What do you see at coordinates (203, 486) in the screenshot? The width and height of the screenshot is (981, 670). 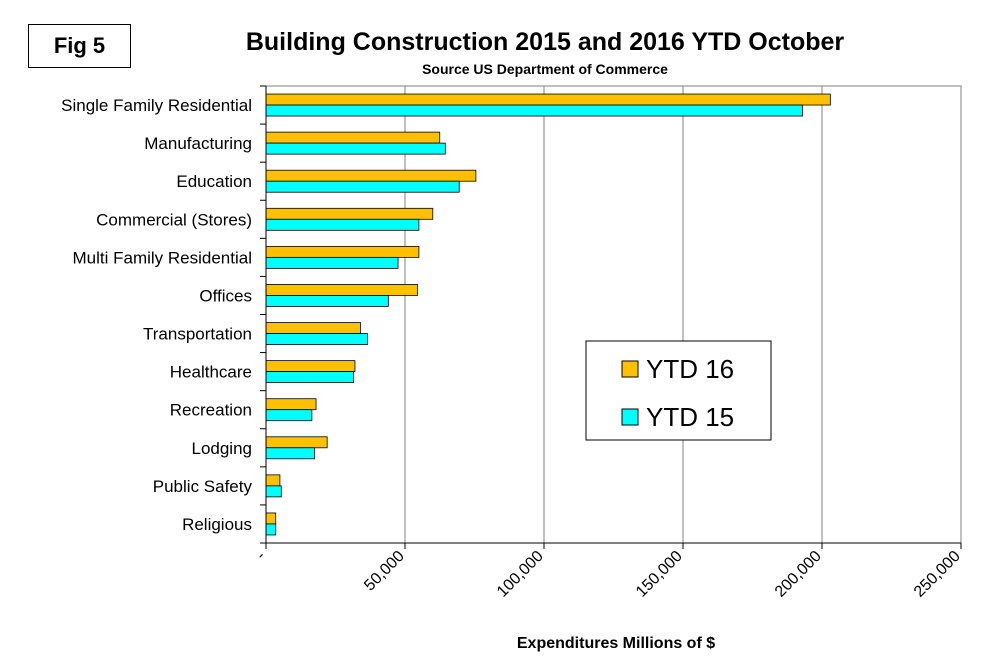 I see `category-label: Public Safety` at bounding box center [203, 486].